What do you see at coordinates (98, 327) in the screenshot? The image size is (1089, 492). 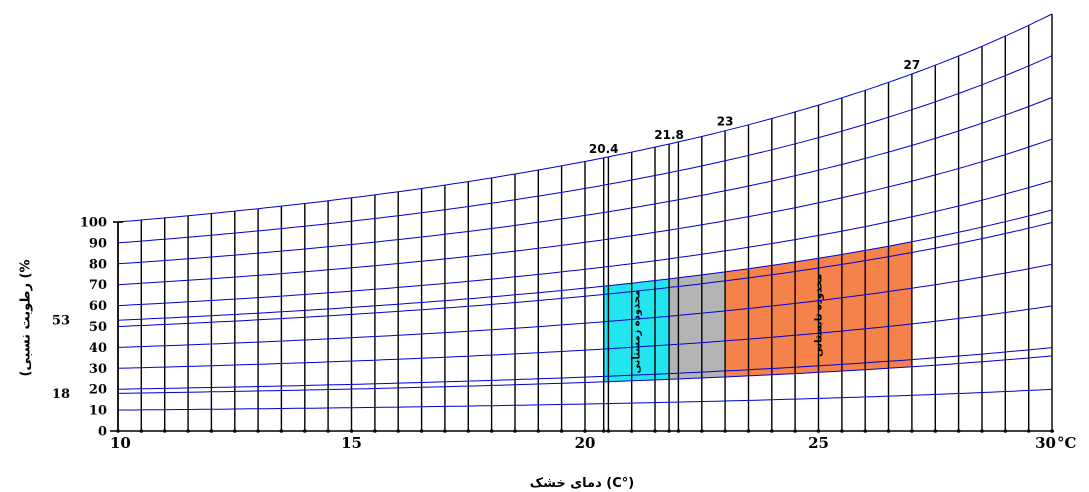 I see `y-tick-label: 50` at bounding box center [98, 327].